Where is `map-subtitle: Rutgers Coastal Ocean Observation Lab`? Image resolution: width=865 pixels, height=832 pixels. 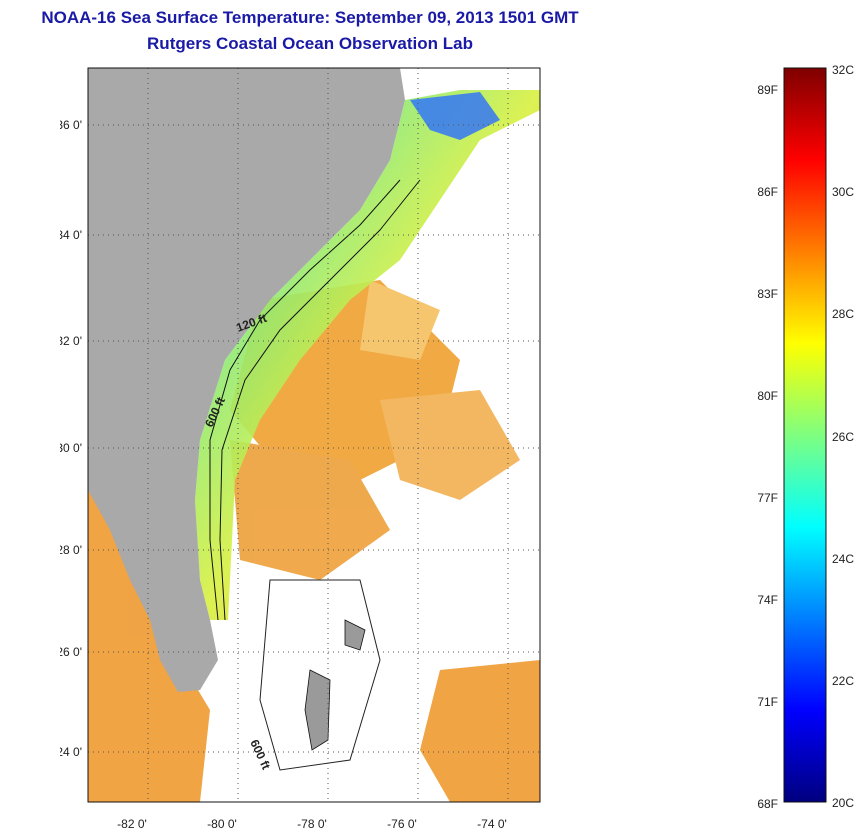 map-subtitle: Rutgers Coastal Ocean Observation Lab is located at coordinates (310, 43).